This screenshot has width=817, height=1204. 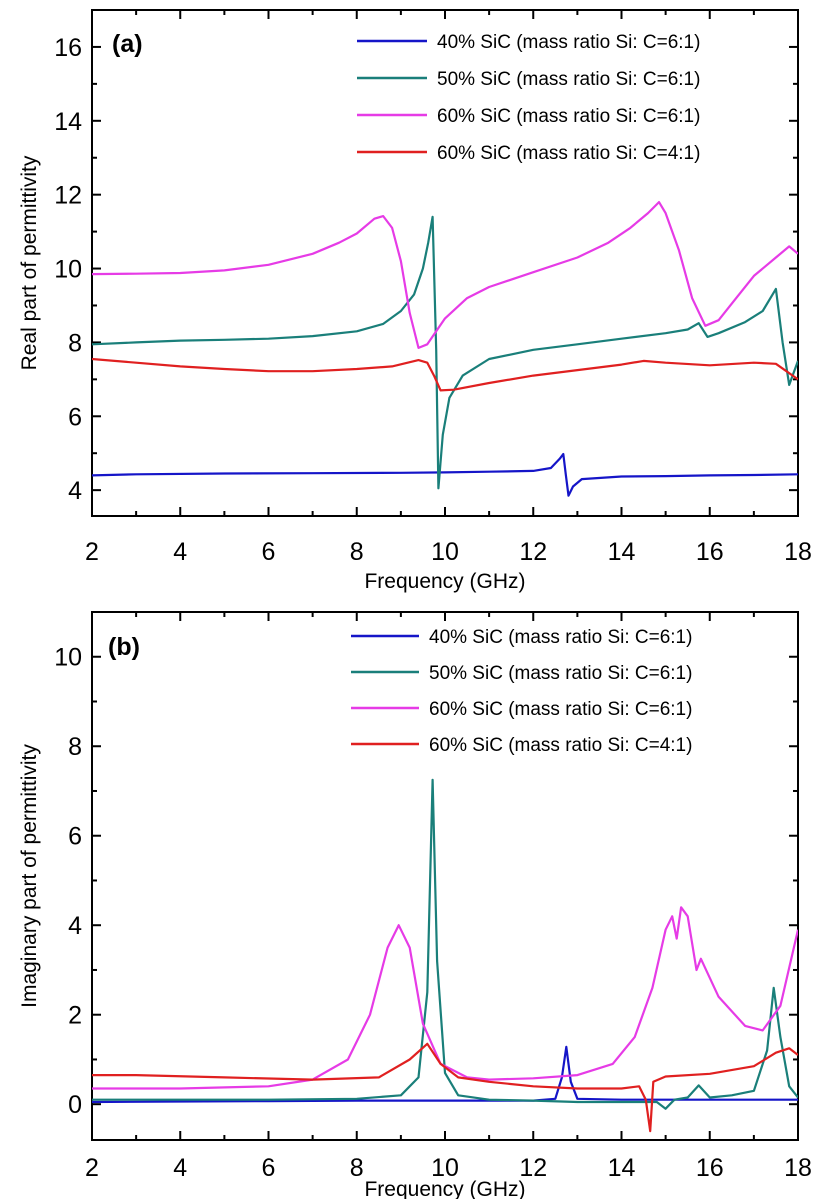 I want to click on panel-label: (b), so click(x=124, y=647).